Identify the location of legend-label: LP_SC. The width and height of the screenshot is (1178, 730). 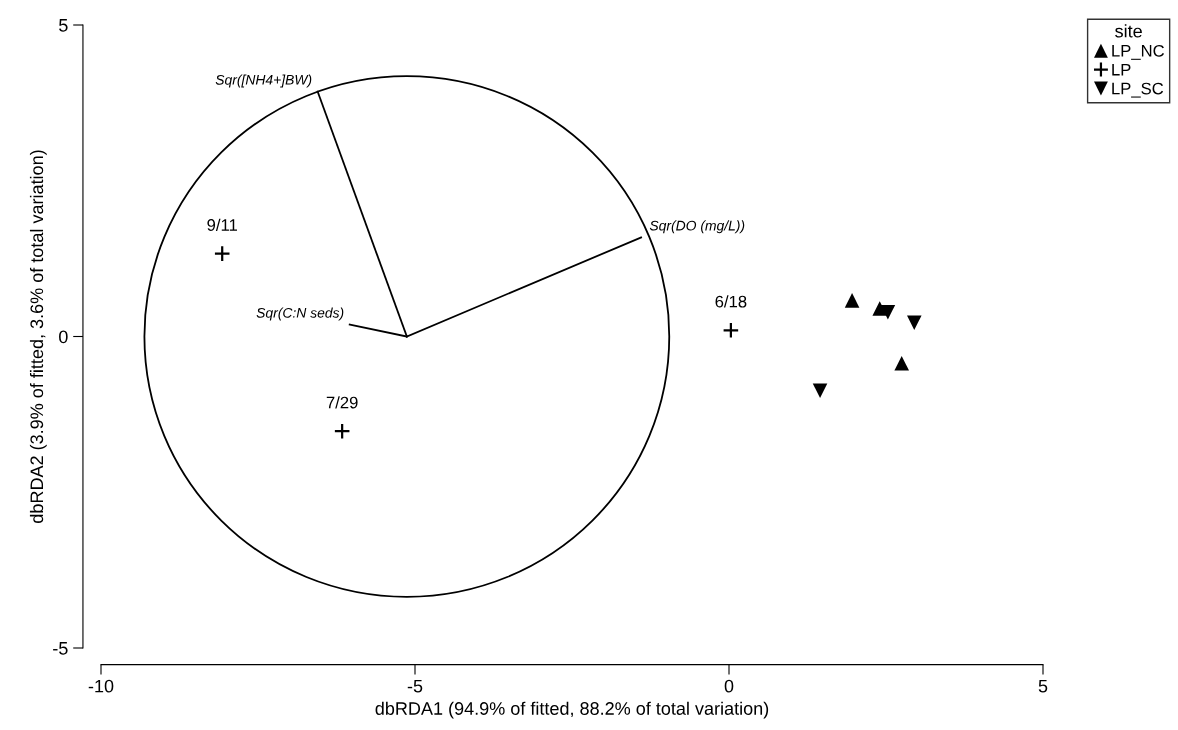
(1138, 90).